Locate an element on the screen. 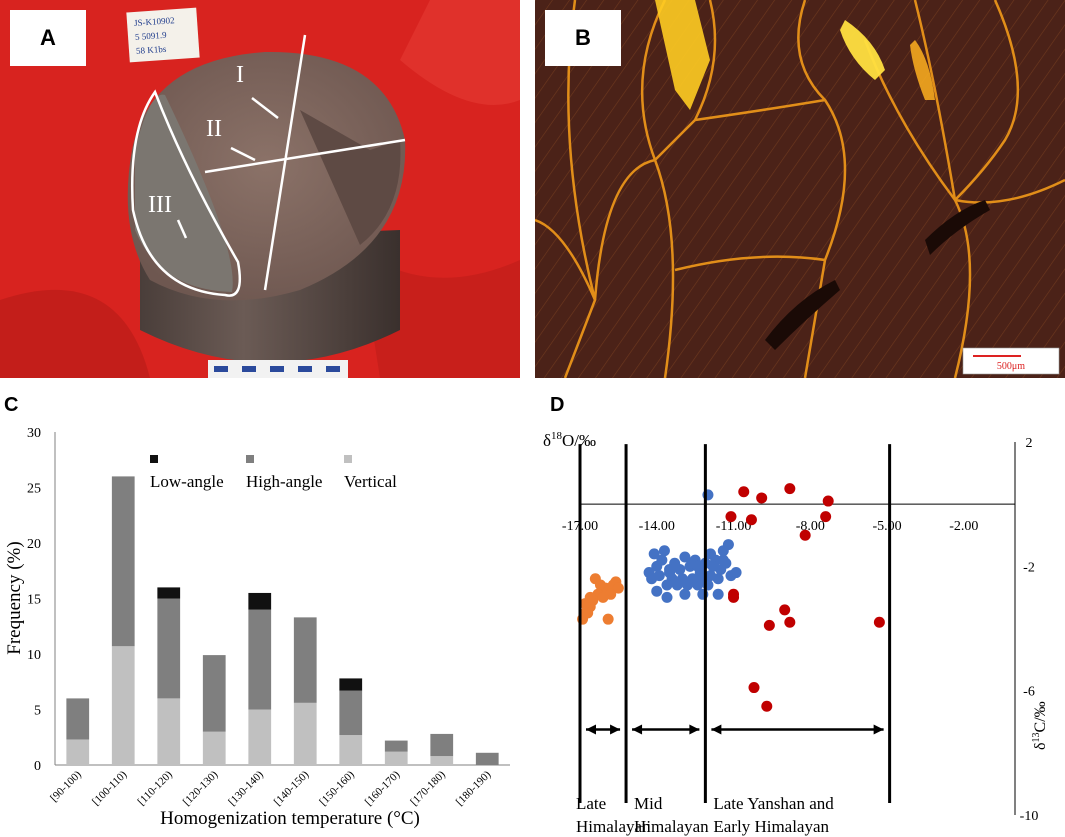 This screenshot has height=837, width=1065. fracture-line-horizontal is located at coordinates (305, 156).